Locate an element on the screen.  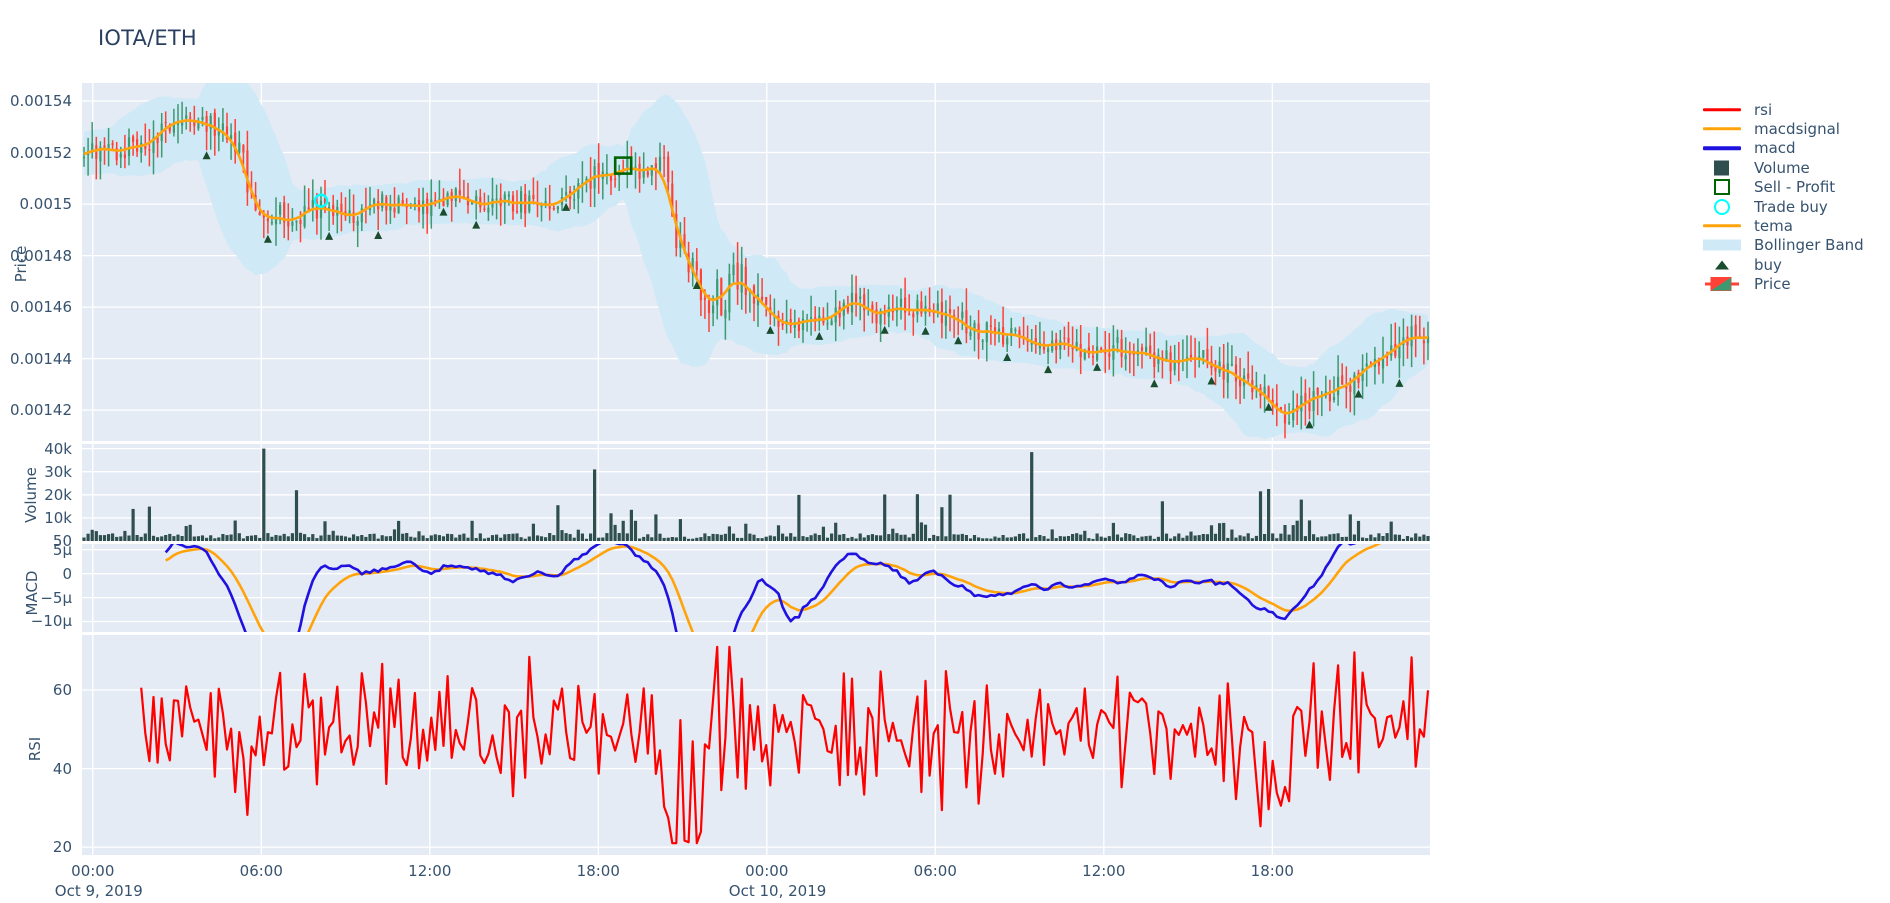
x-axis-date-label: Oct 10, 2019 is located at coordinates (777, 891).